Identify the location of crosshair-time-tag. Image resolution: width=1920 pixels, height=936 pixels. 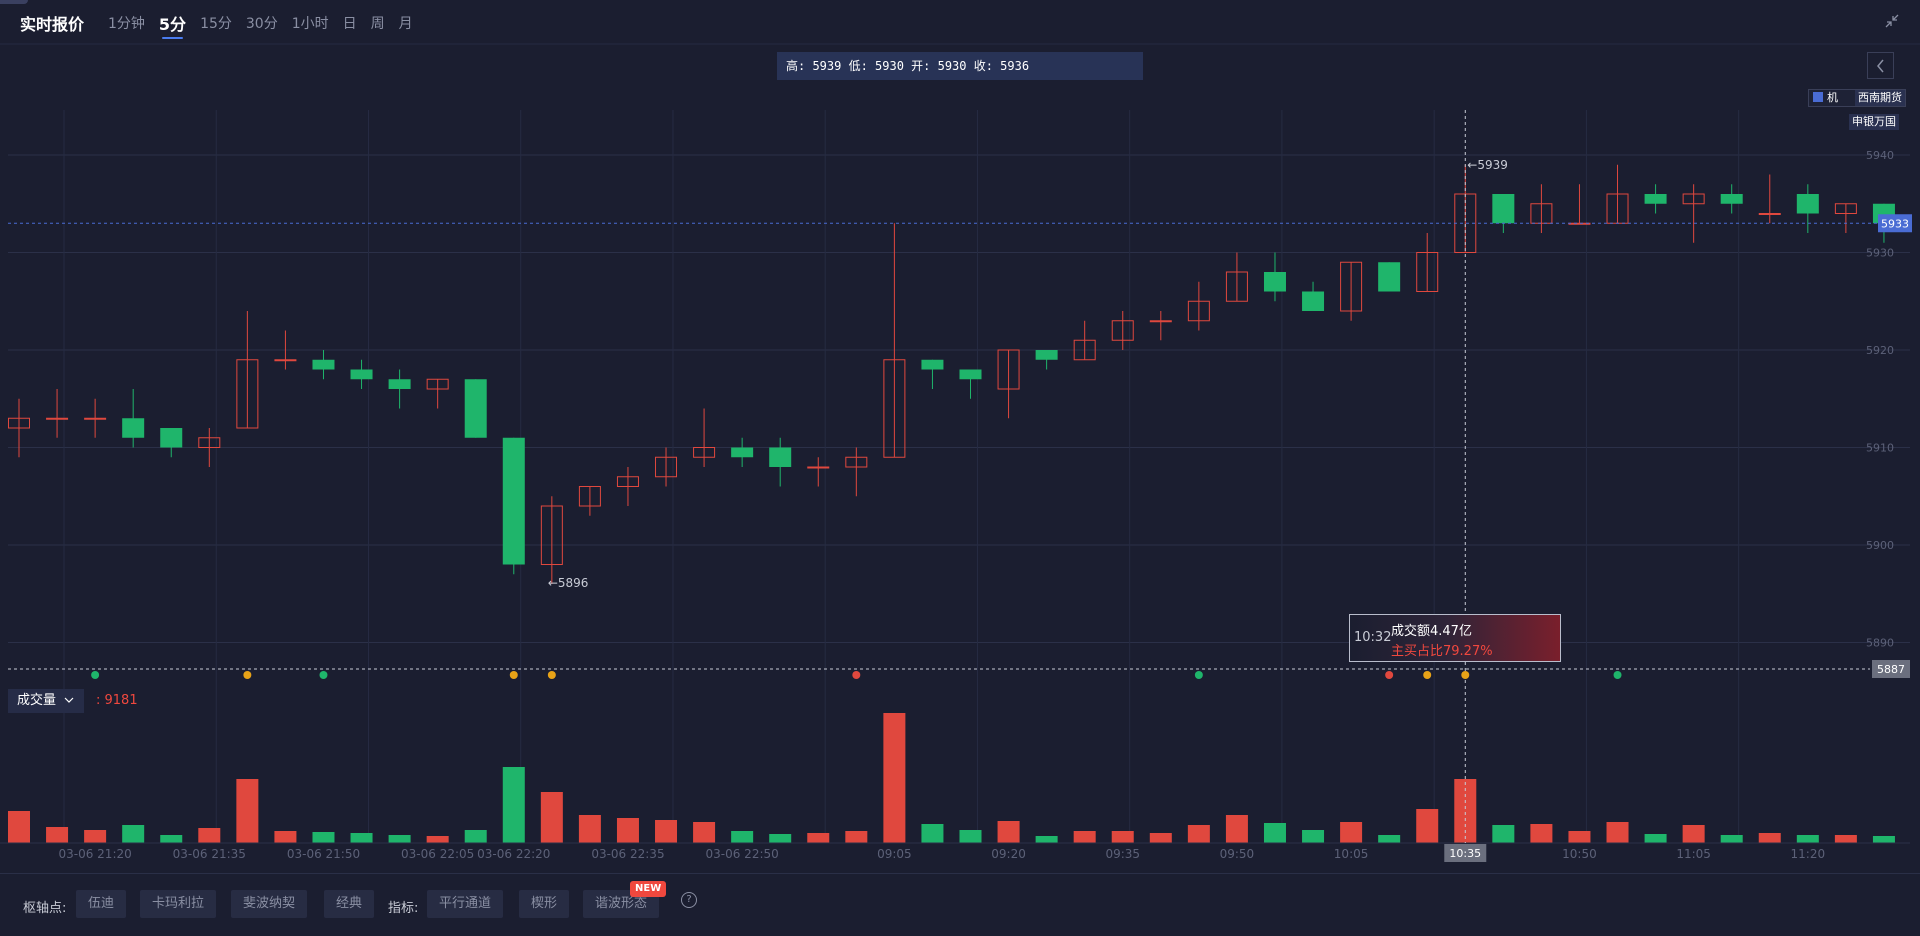
(1465, 853).